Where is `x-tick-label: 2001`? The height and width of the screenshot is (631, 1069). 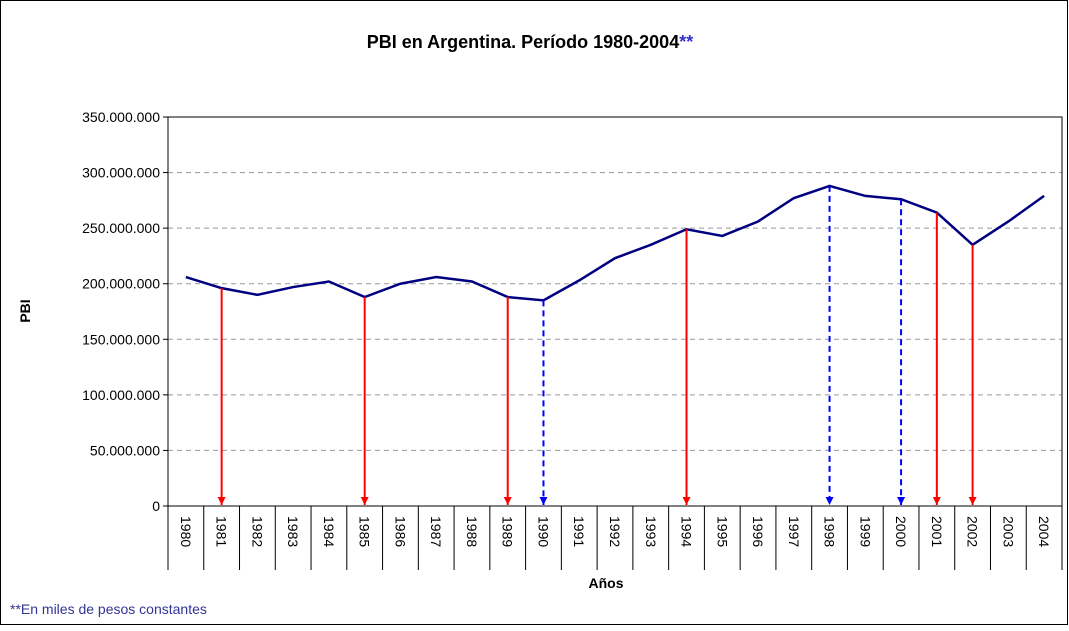
x-tick-label: 2001 is located at coordinates (937, 531).